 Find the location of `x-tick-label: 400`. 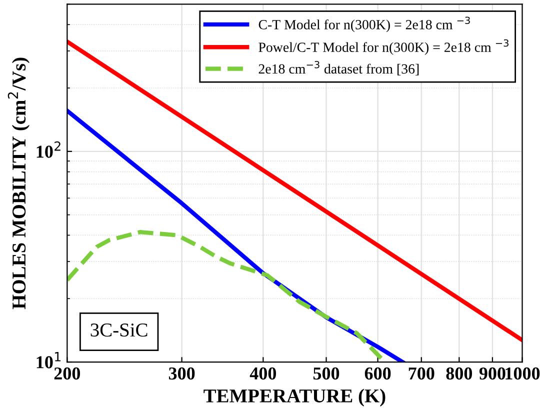

x-tick-label: 400 is located at coordinates (263, 373).